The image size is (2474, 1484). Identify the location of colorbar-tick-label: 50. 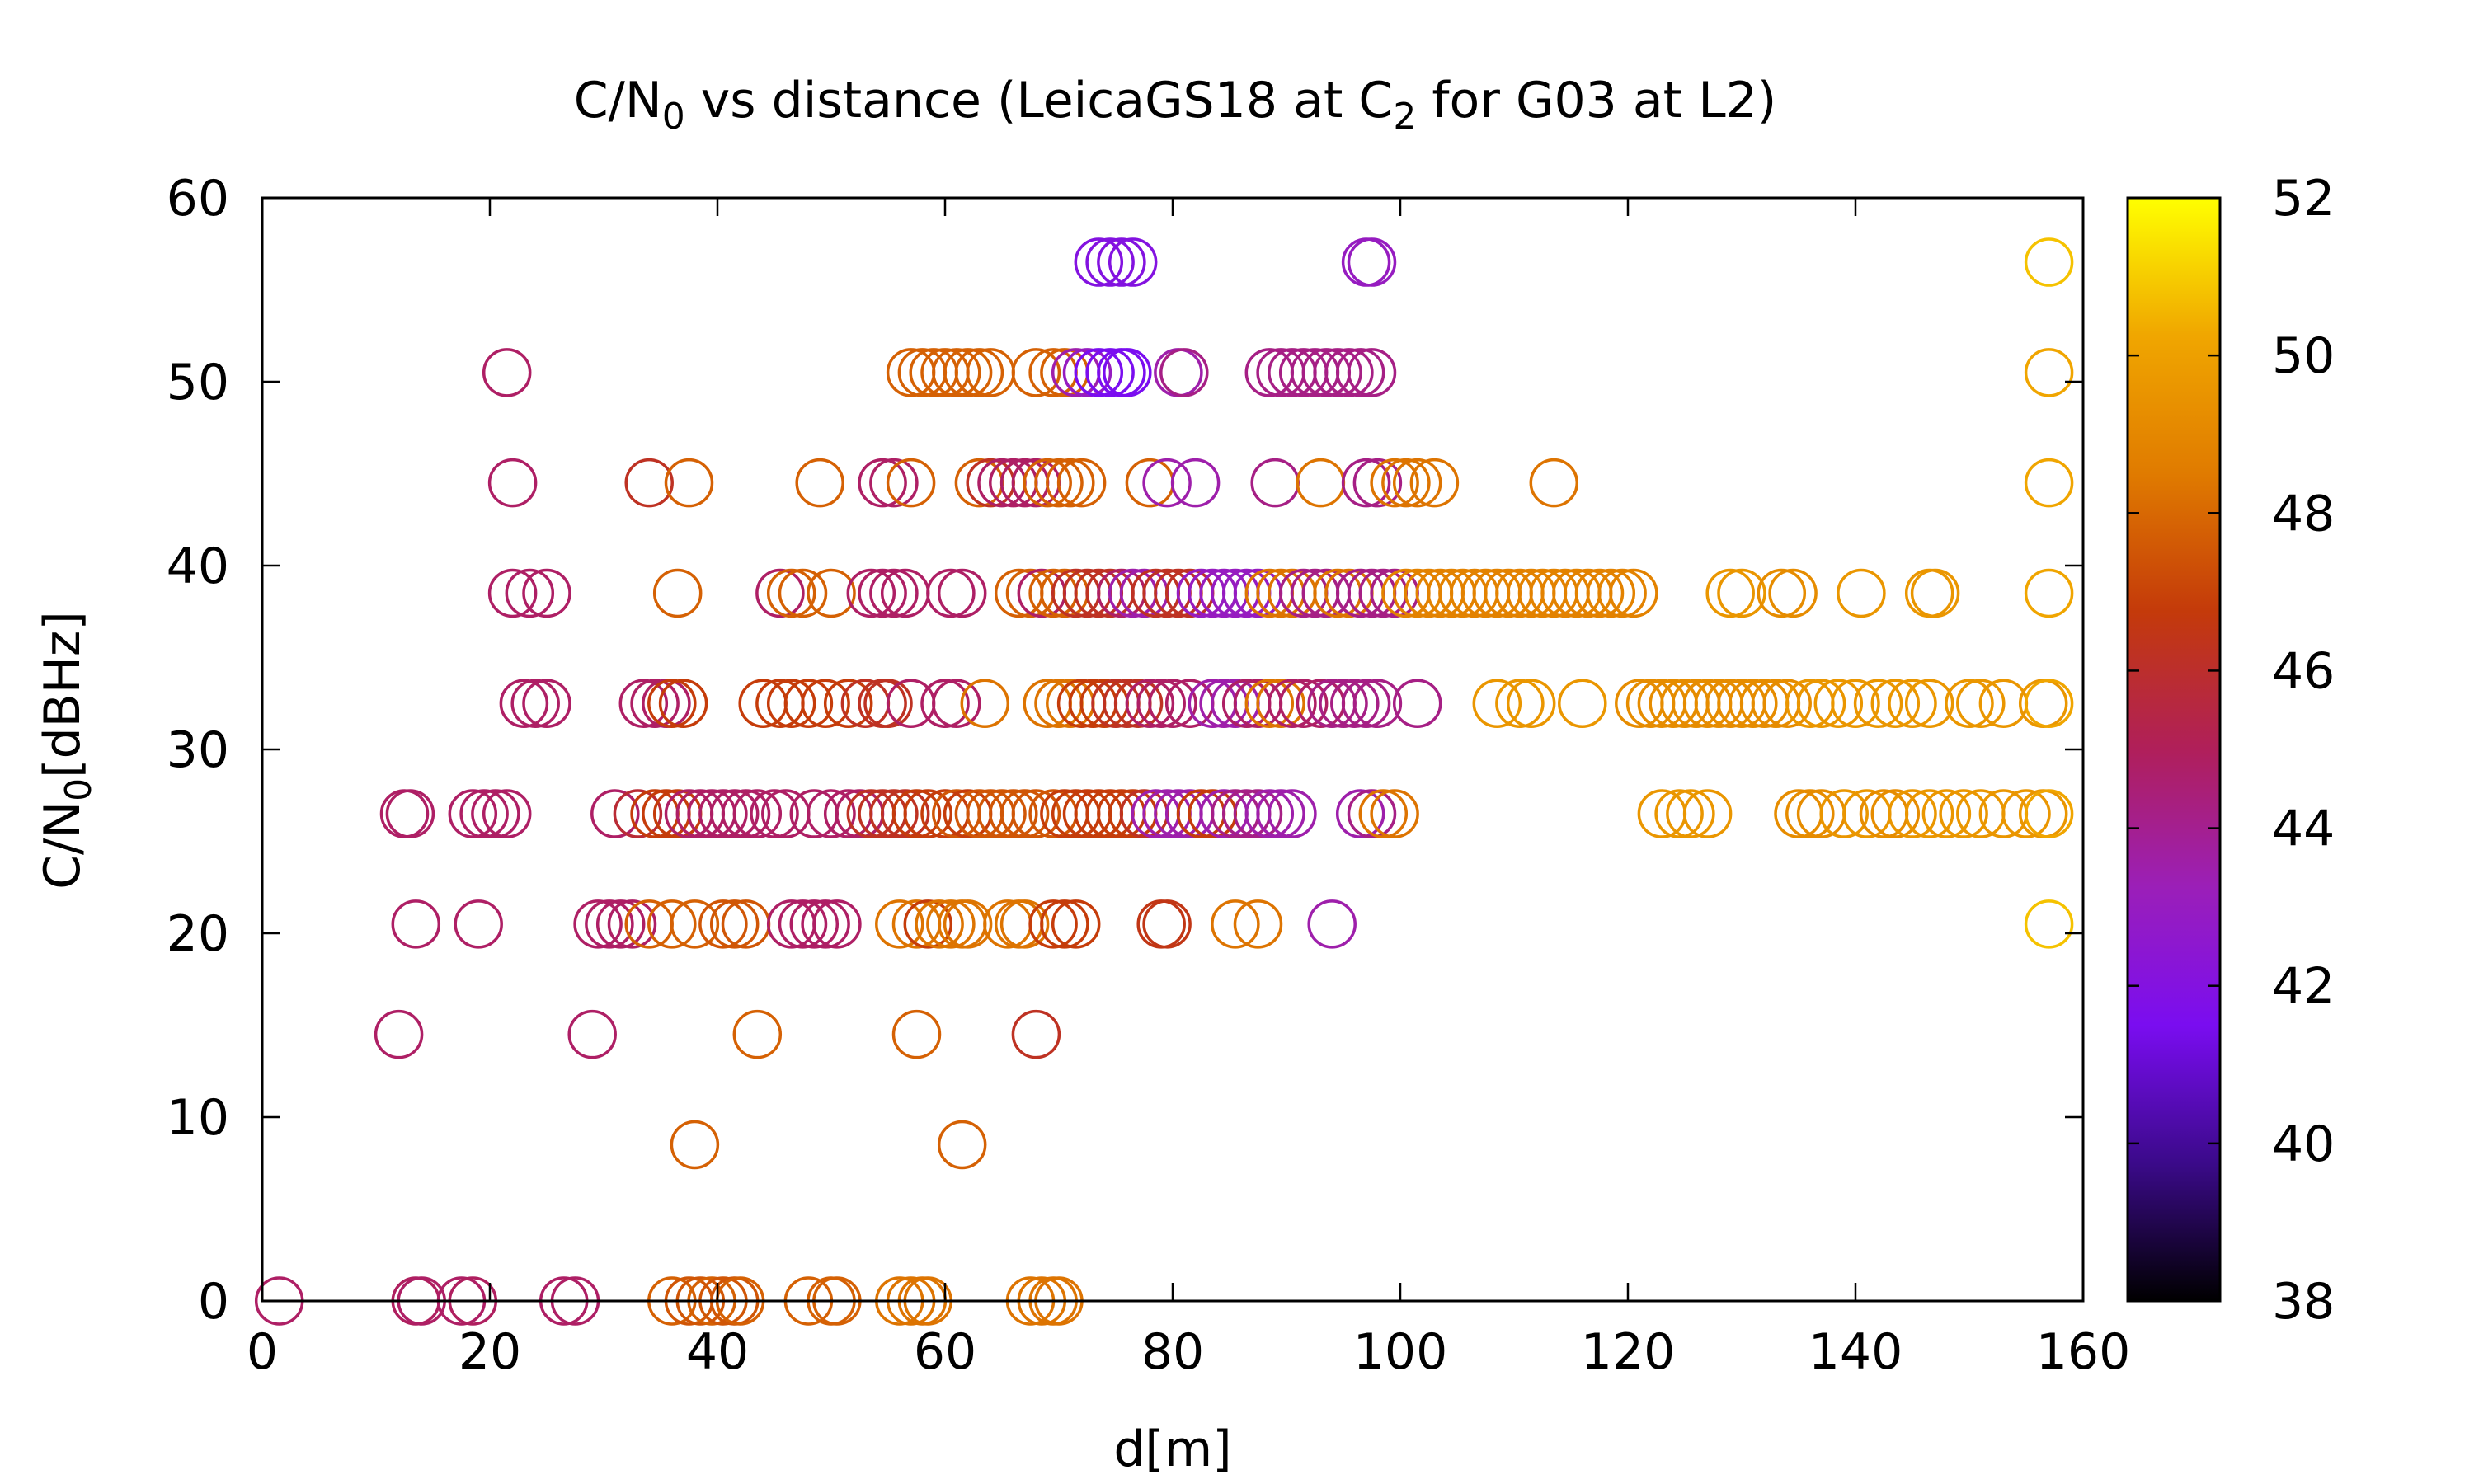
(2303, 356).